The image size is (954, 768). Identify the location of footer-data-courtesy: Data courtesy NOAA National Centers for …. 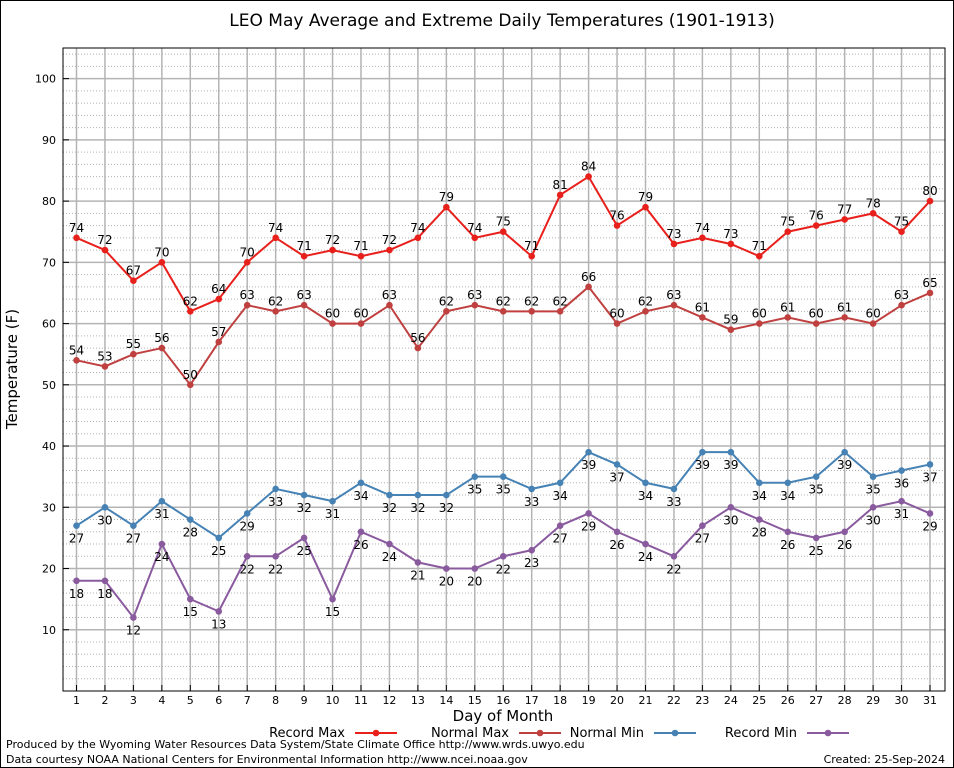
(267, 759).